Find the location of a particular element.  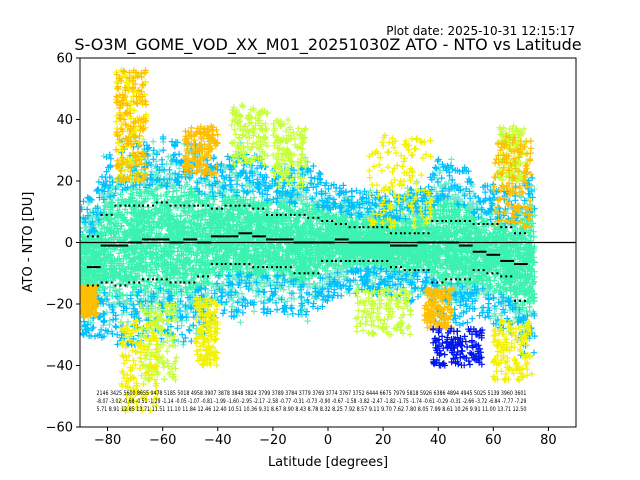

std-markers is located at coordinates (307, 251).